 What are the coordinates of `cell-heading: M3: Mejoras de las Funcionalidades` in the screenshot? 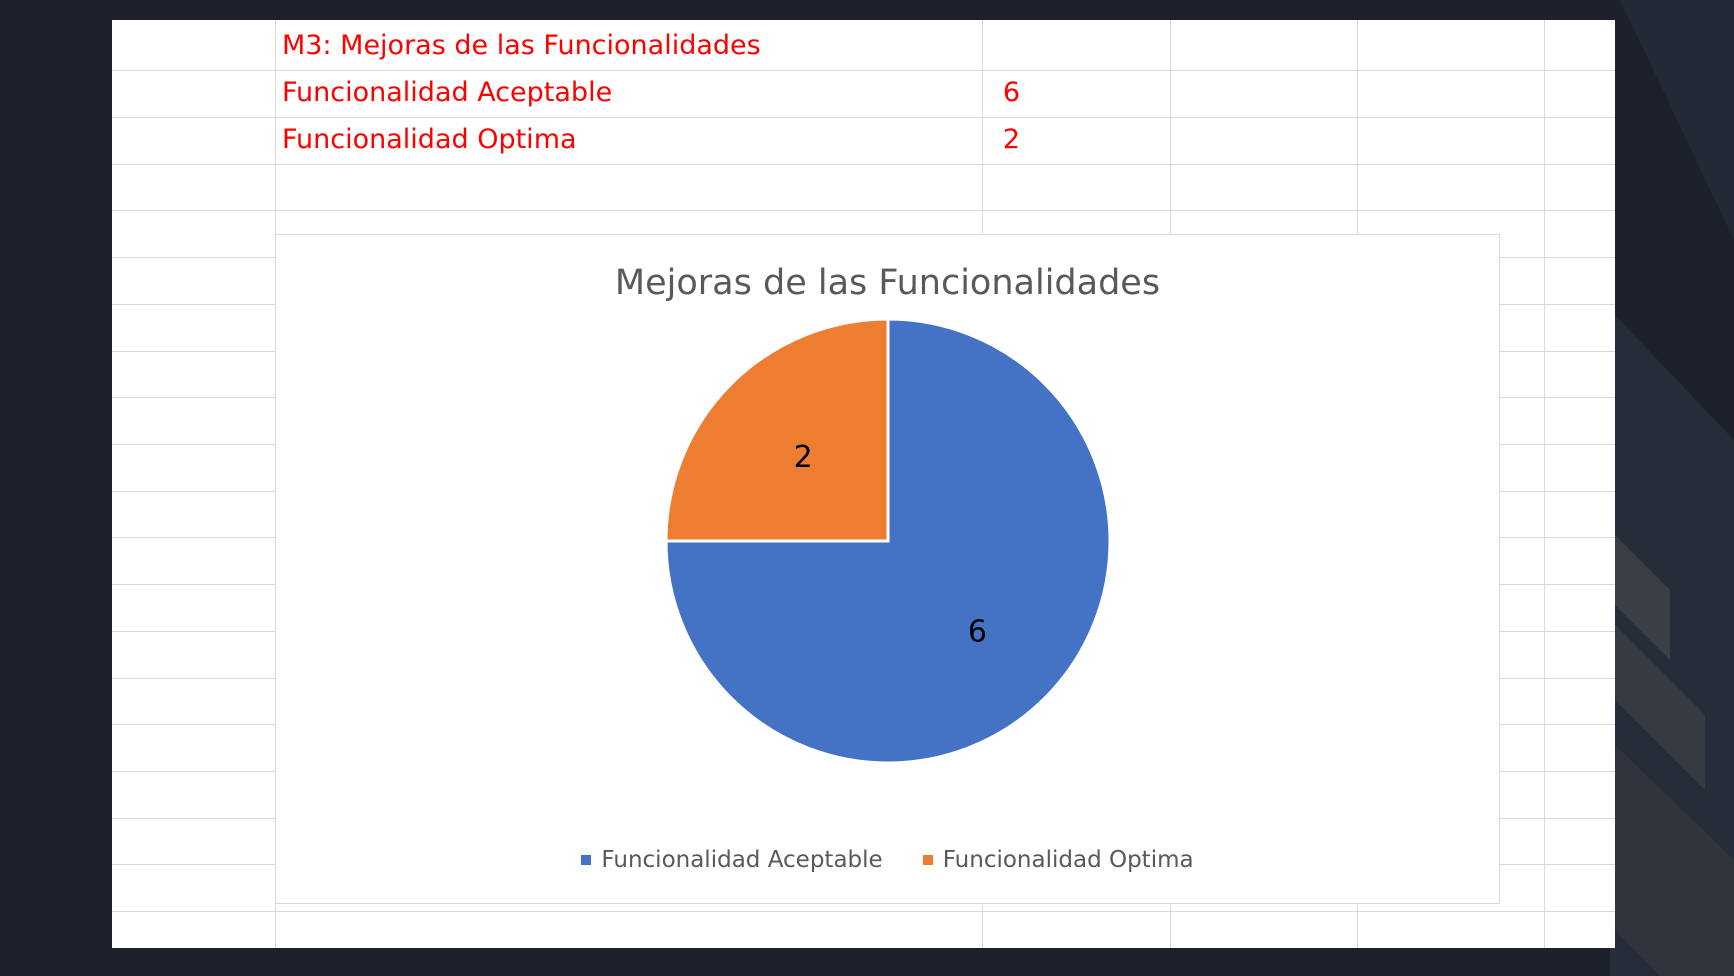 It's located at (521, 45).